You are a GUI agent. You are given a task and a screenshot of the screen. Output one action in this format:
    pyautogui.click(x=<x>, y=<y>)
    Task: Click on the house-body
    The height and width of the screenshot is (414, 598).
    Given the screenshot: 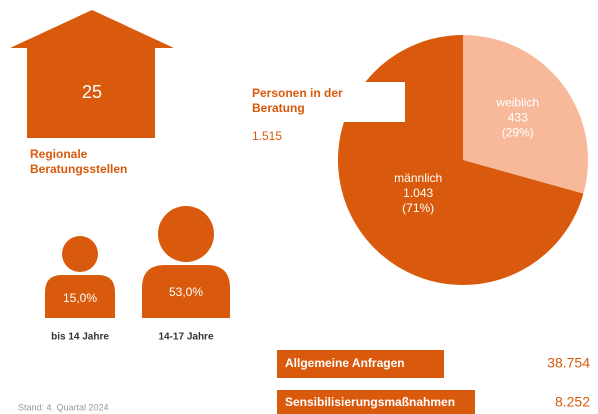 What is the action you would take?
    pyautogui.click(x=91, y=92)
    